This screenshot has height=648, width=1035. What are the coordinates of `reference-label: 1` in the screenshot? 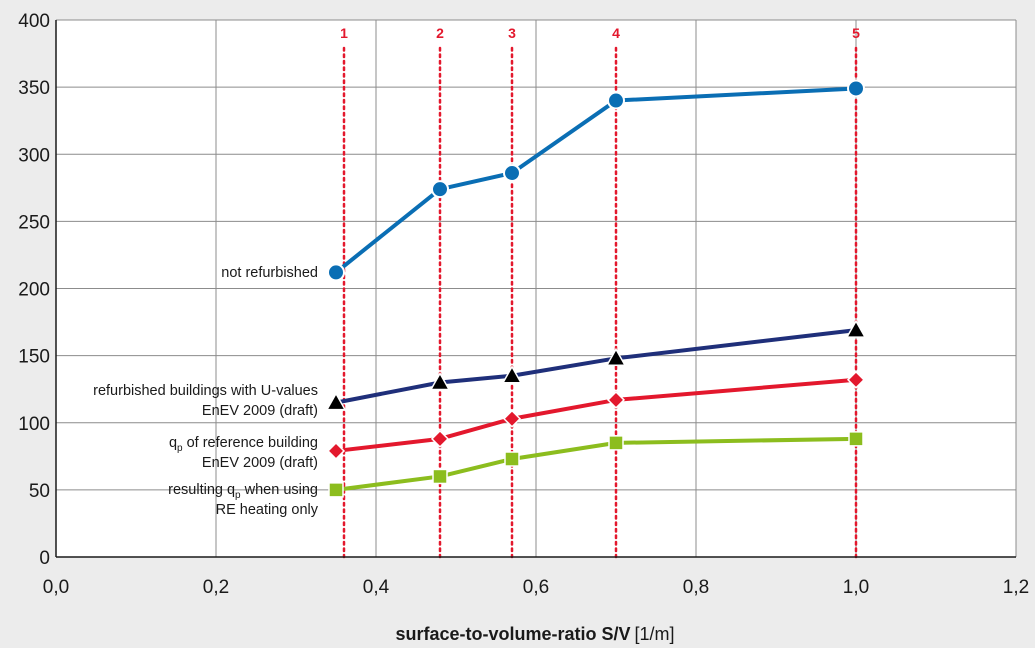 It's located at (344, 33).